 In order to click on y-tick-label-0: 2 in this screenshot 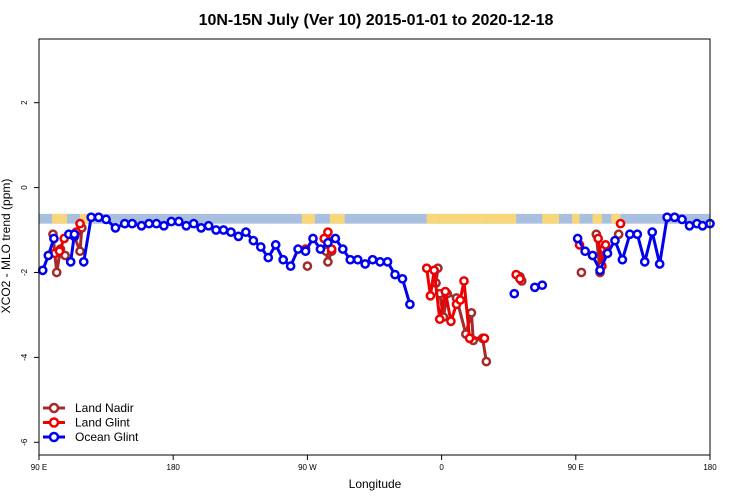, I will do `click(24, 102)`.